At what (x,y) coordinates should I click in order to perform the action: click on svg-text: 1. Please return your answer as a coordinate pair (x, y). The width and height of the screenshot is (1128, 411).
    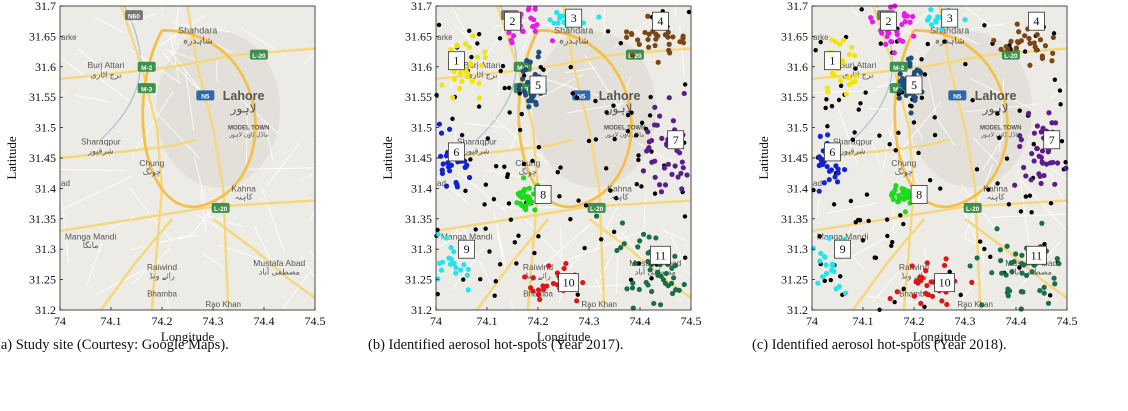
    Looking at the image, I should click on (456, 61).